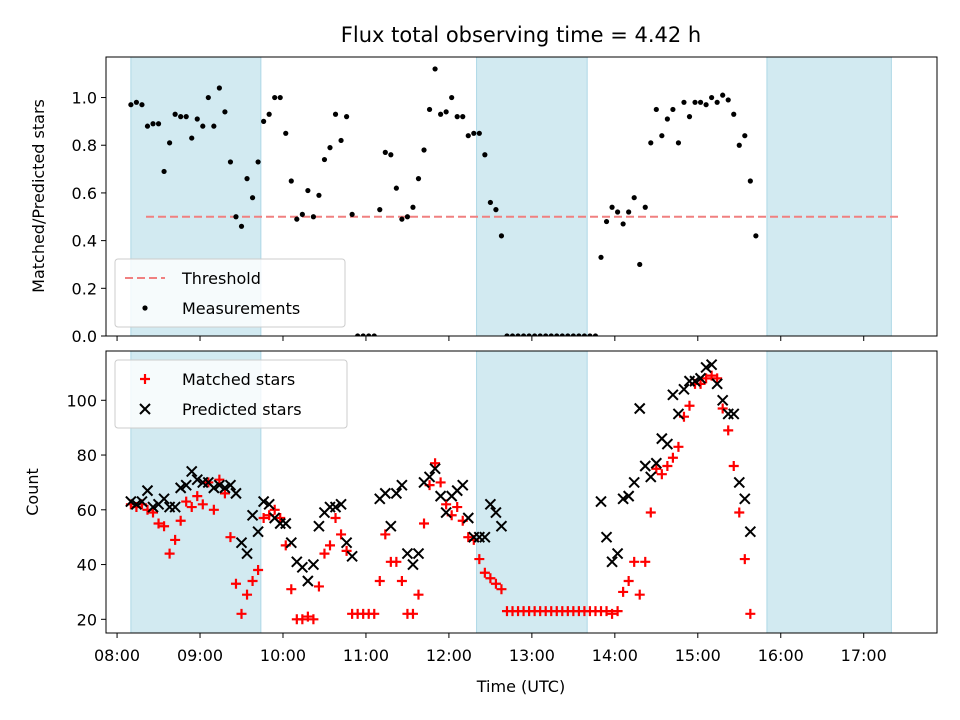 The height and width of the screenshot is (720, 960). What do you see at coordinates (145, 308) in the screenshot?
I see `legend-measurement-swatch` at bounding box center [145, 308].